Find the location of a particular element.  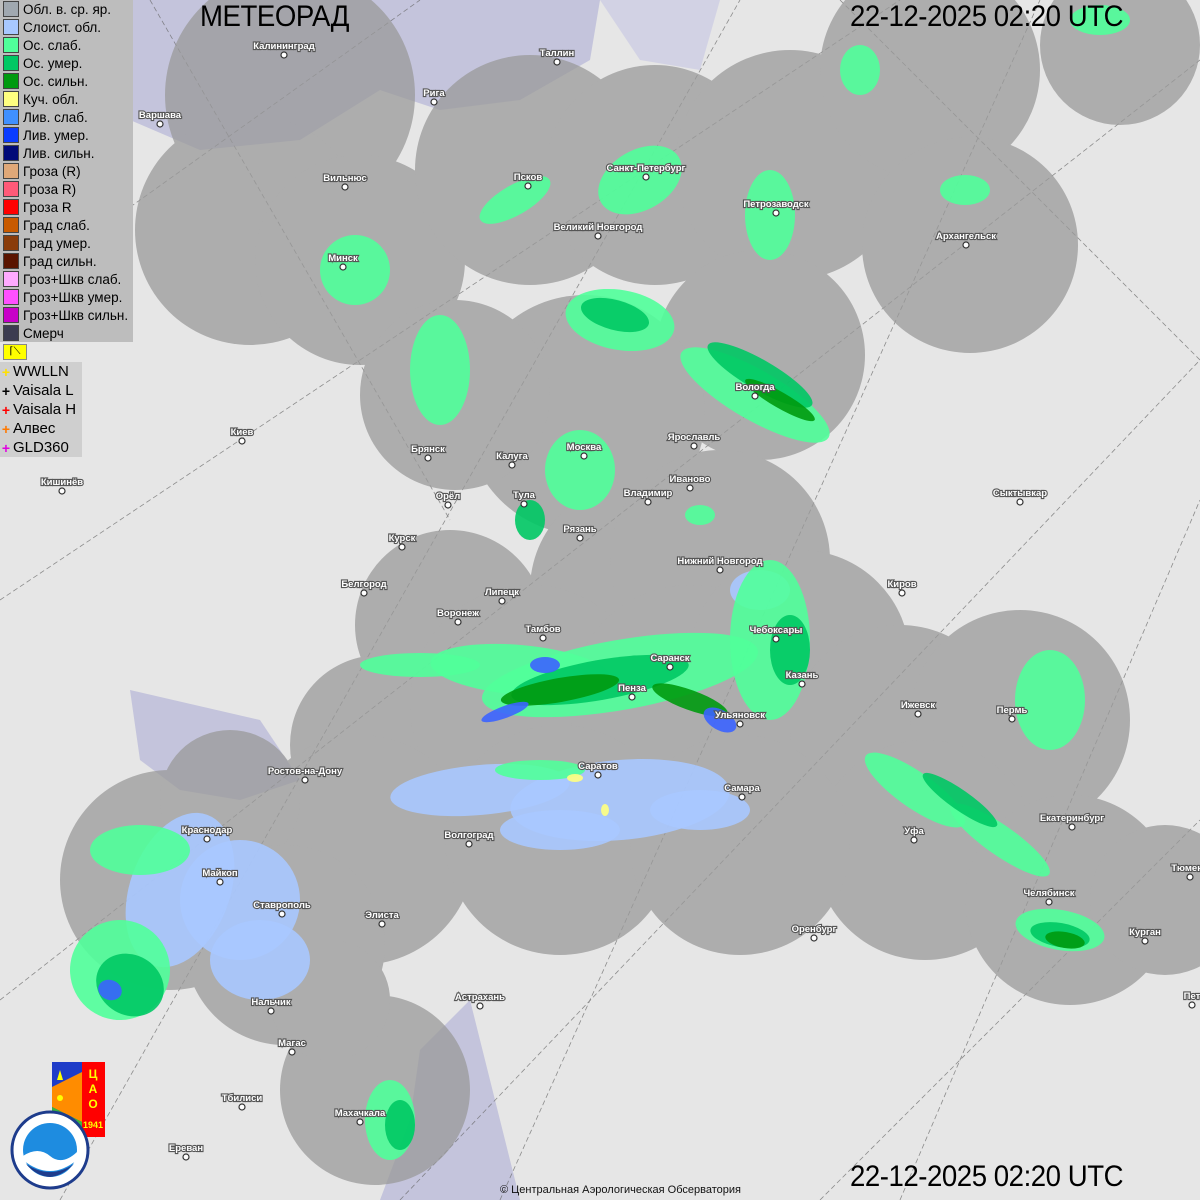

city-marker: Калининград is located at coordinates (284, 49).